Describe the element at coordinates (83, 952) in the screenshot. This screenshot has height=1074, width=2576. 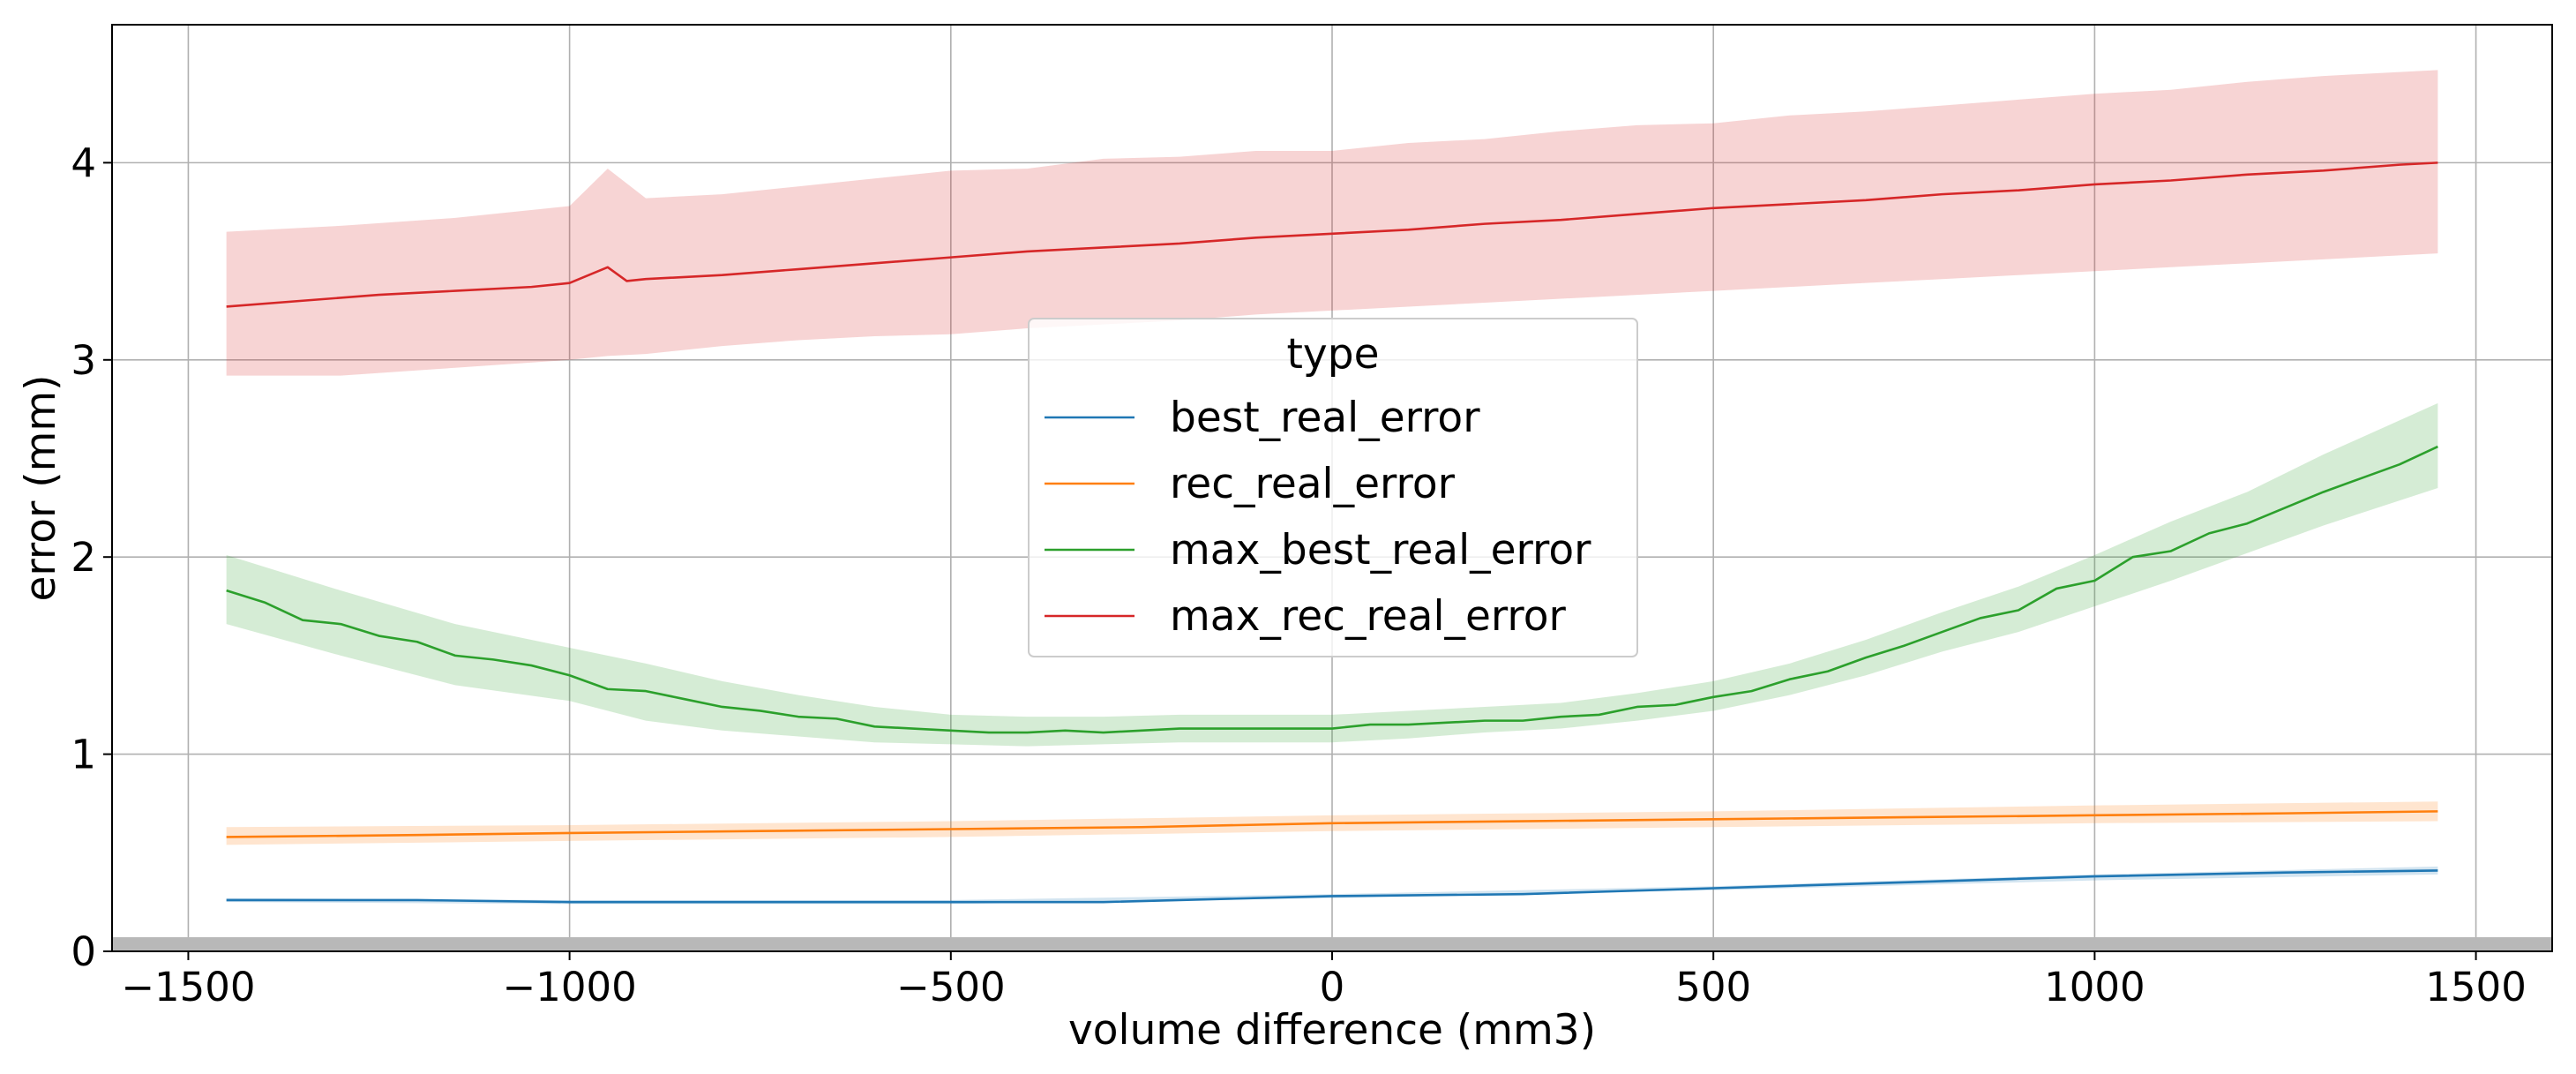
I see `y-tick-label: 0` at that location.